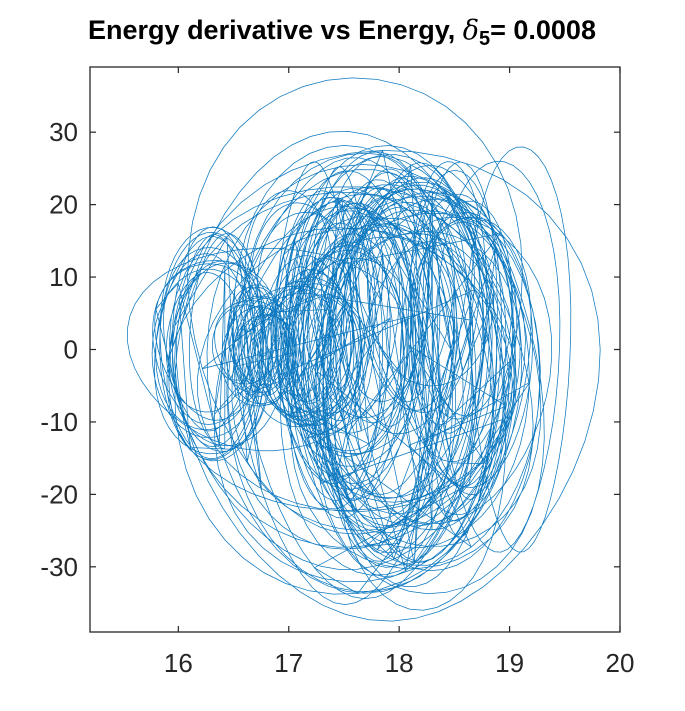 Image resolution: width=685 pixels, height=711 pixels. I want to click on x-tick-label: 16, so click(178, 663).